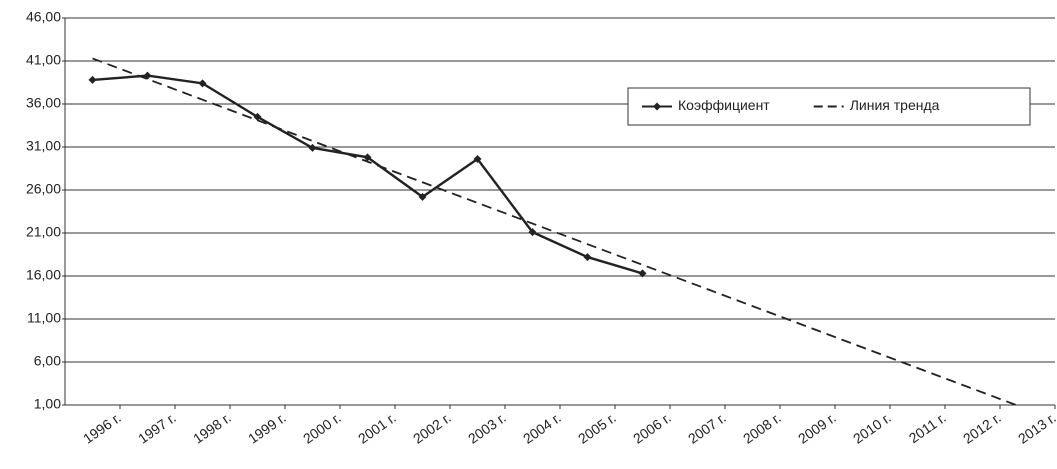  Describe the element at coordinates (927, 427) in the screenshot. I see `x-tick-label: 2011 г.` at that location.